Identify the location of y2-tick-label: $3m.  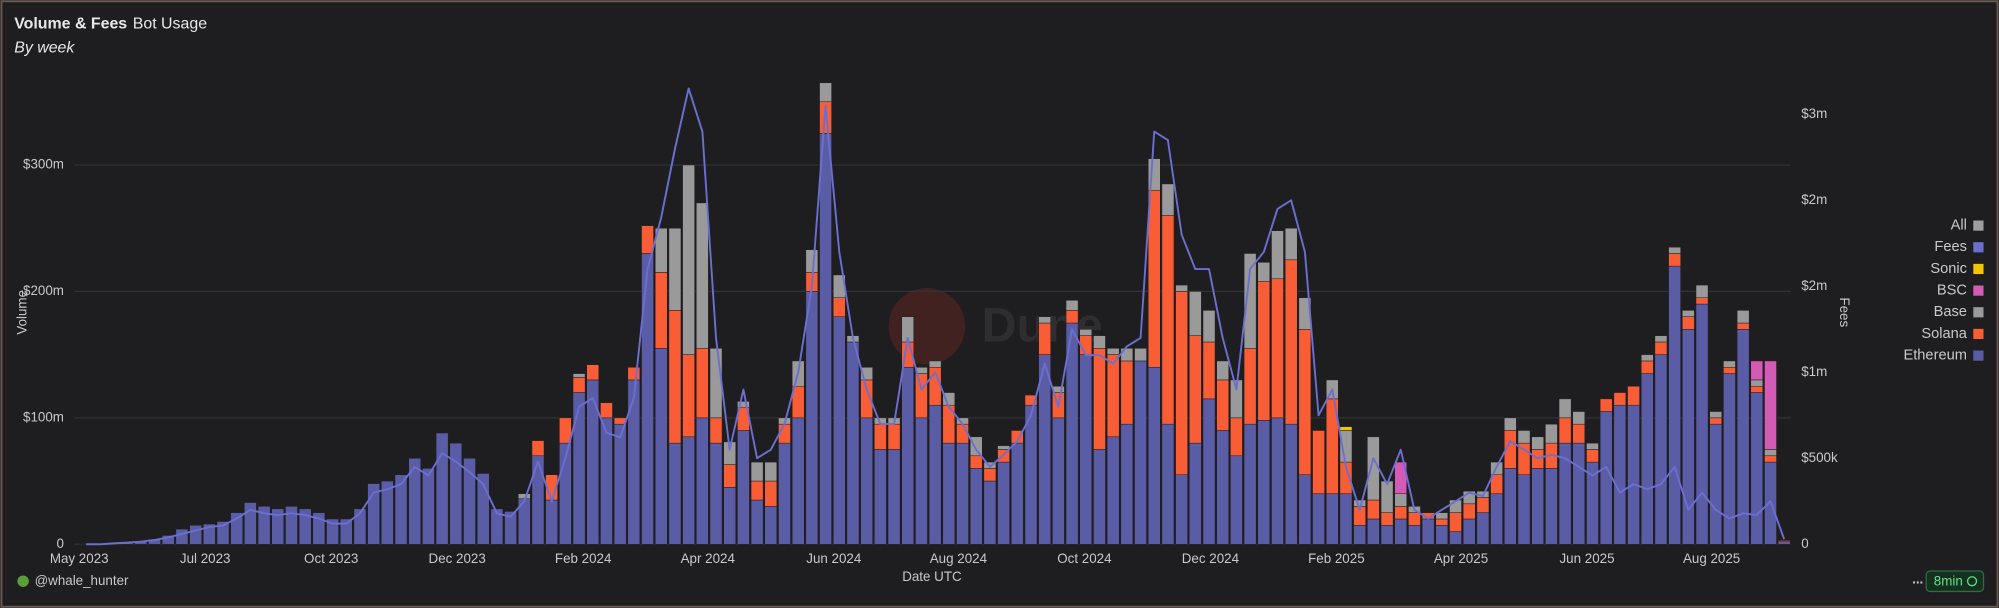
(1814, 113).